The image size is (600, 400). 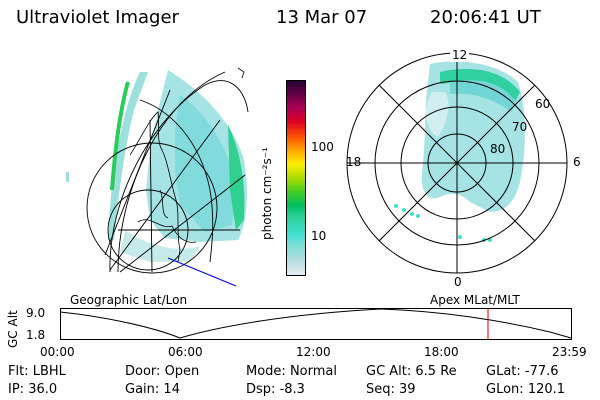 What do you see at coordinates (522, 371) in the screenshot?
I see `info-glat: GLat: -77.6` at bounding box center [522, 371].